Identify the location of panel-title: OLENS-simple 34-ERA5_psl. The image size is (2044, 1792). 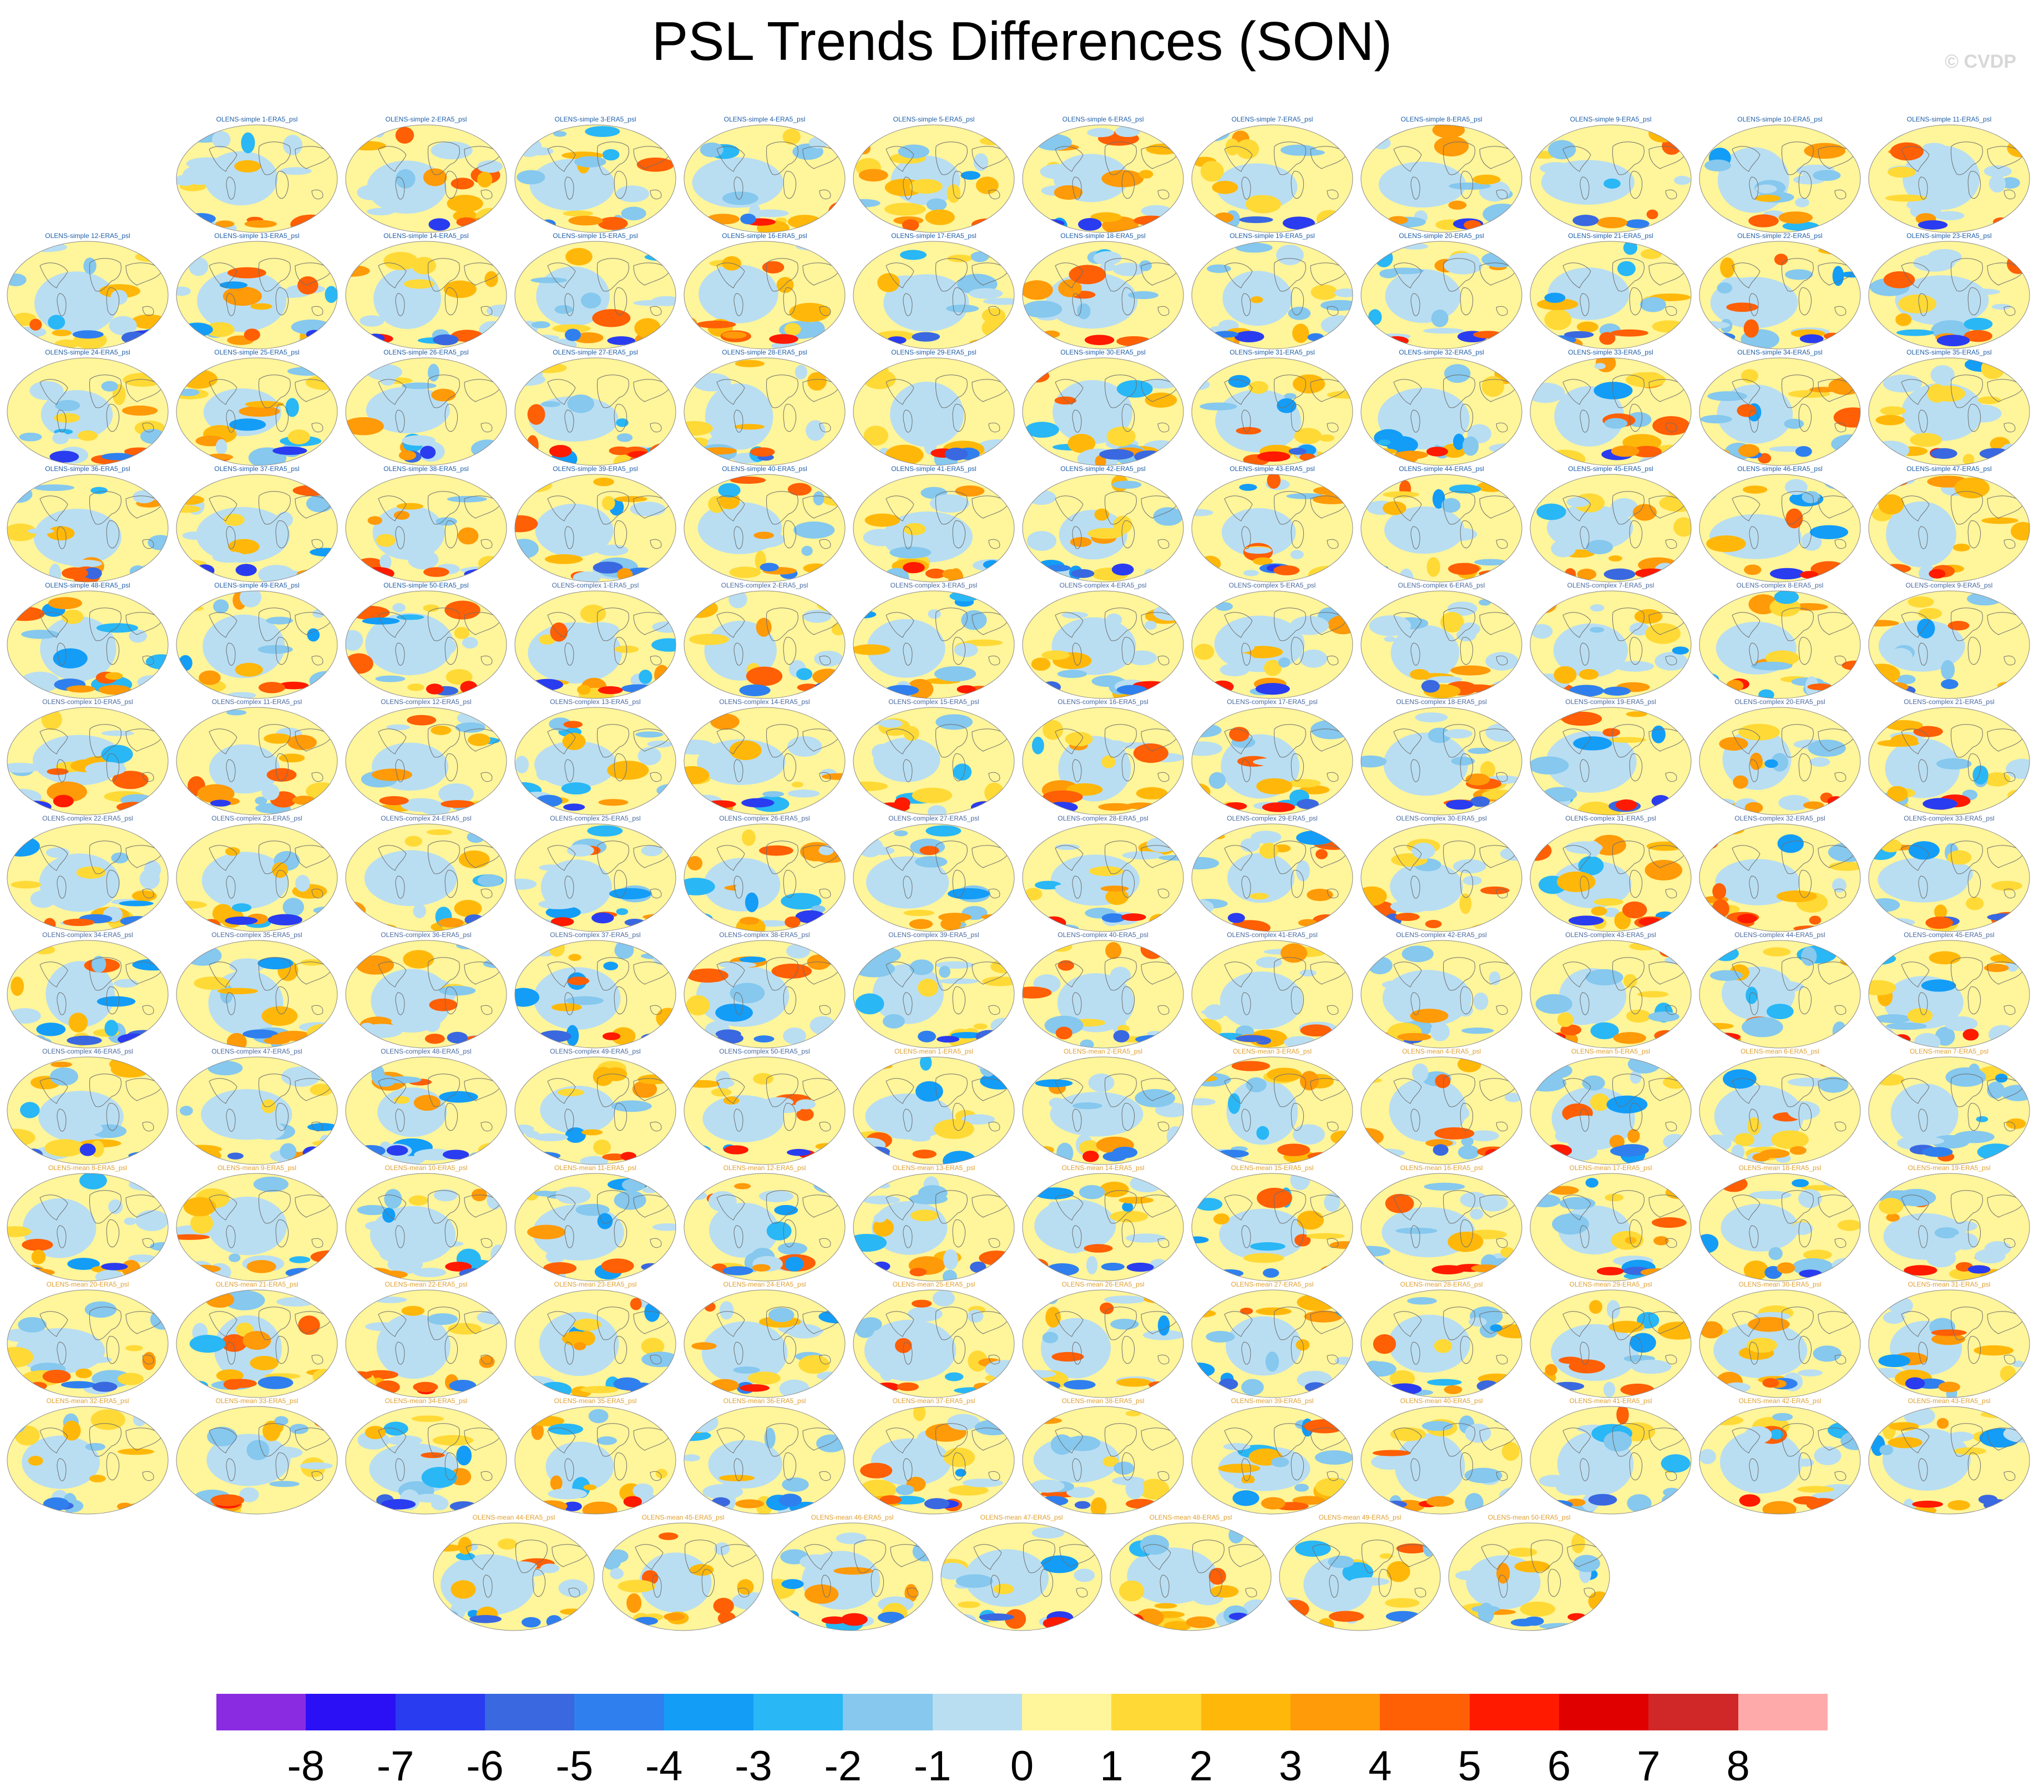
(1780, 352).